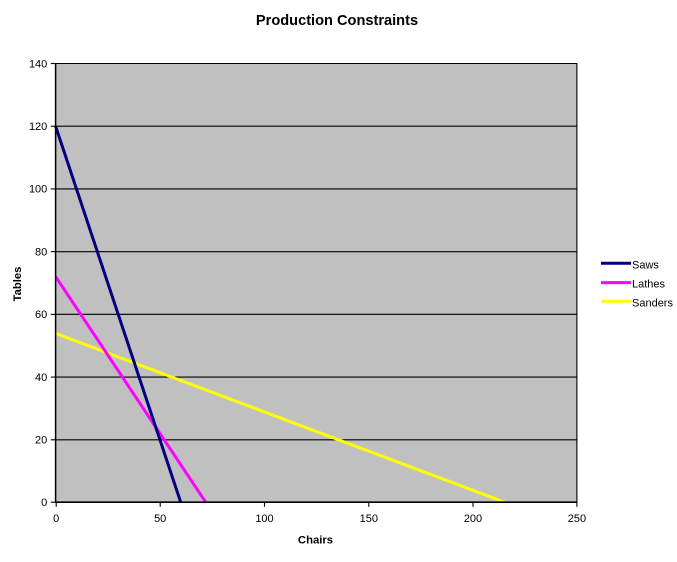 Image resolution: width=677 pixels, height=562 pixels. What do you see at coordinates (41, 378) in the screenshot?
I see `svg-text: 40` at bounding box center [41, 378].